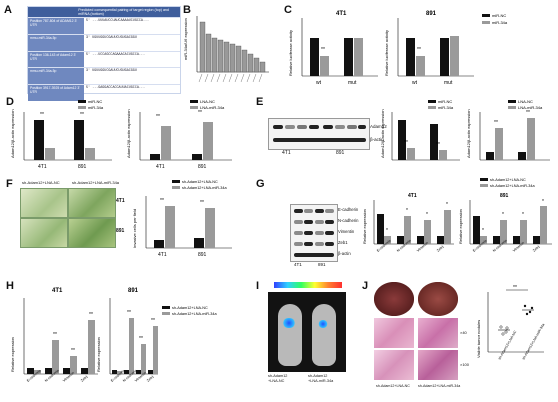  I want to click on panel-f-col-label-1: sh-Adam12+LNA-NC, so click(41, 182).